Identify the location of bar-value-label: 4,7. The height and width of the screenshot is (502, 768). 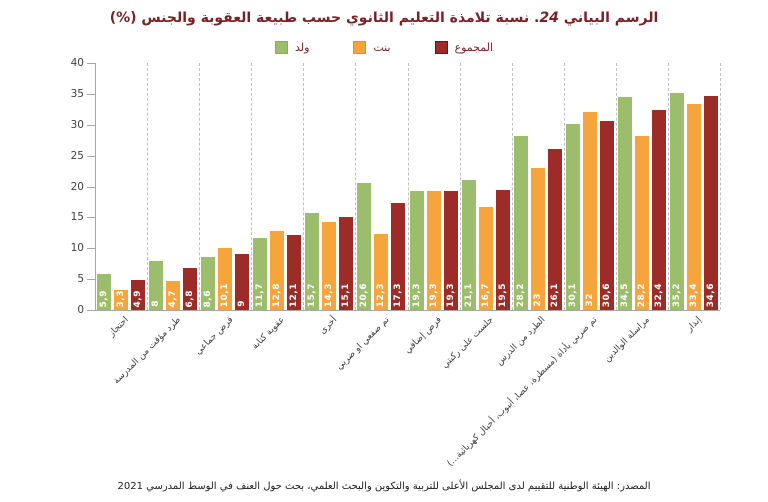
(173, 298).